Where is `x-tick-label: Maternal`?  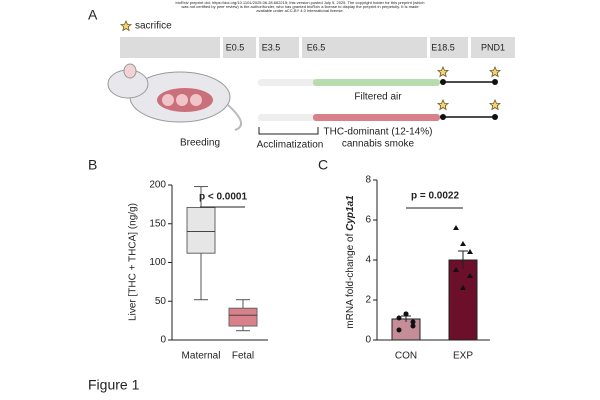
x-tick-label: Maternal is located at coordinates (201, 356).